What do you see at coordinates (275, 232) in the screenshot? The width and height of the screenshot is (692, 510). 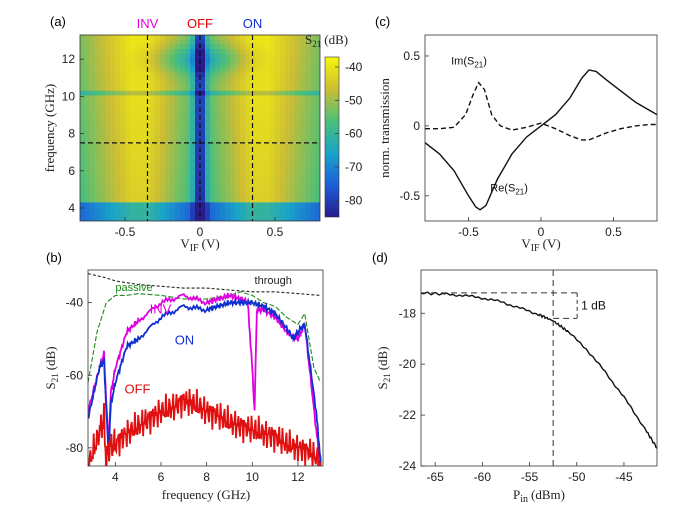 I see `panel-a-xtick-label: 0.5` at bounding box center [275, 232].